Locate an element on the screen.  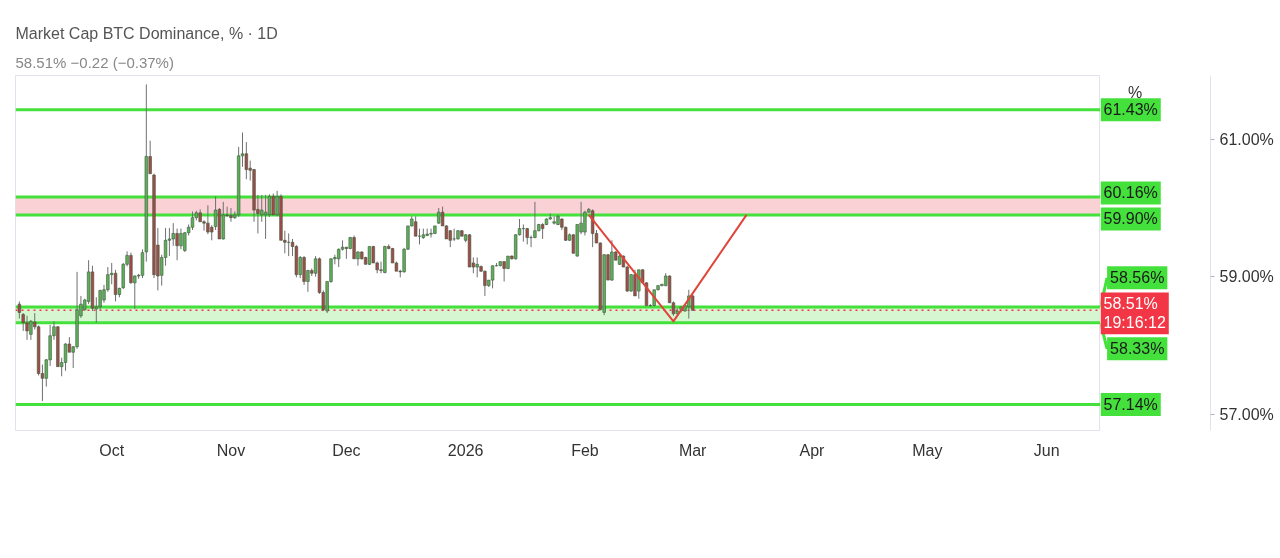
ref-line-label: 58.51% 19:16:12 is located at coordinates (1134, 313).